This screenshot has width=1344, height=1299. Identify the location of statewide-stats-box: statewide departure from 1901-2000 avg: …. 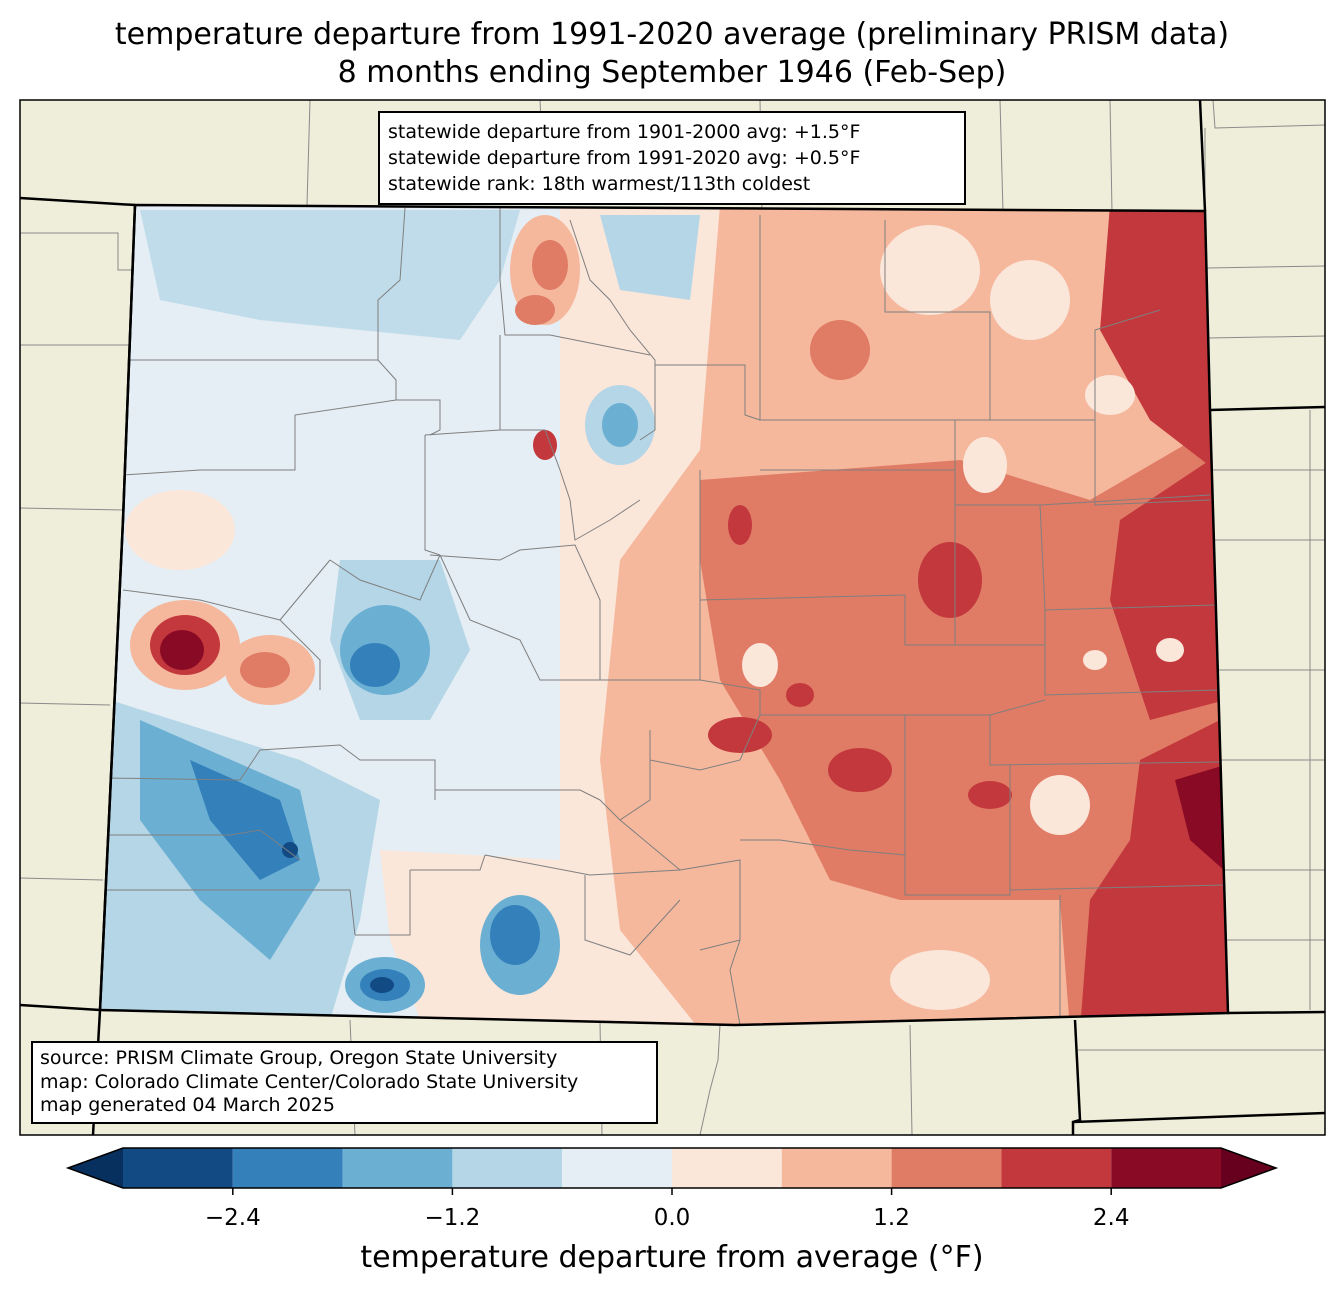
(672, 158).